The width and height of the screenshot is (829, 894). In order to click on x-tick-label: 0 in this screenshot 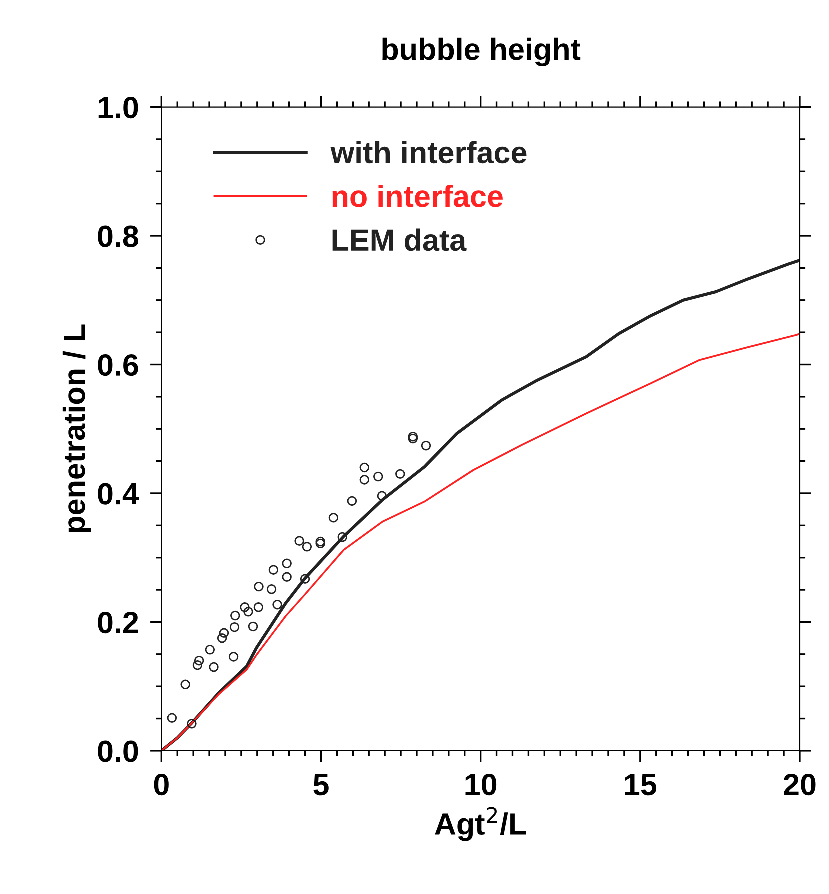, I will do `click(161, 785)`.